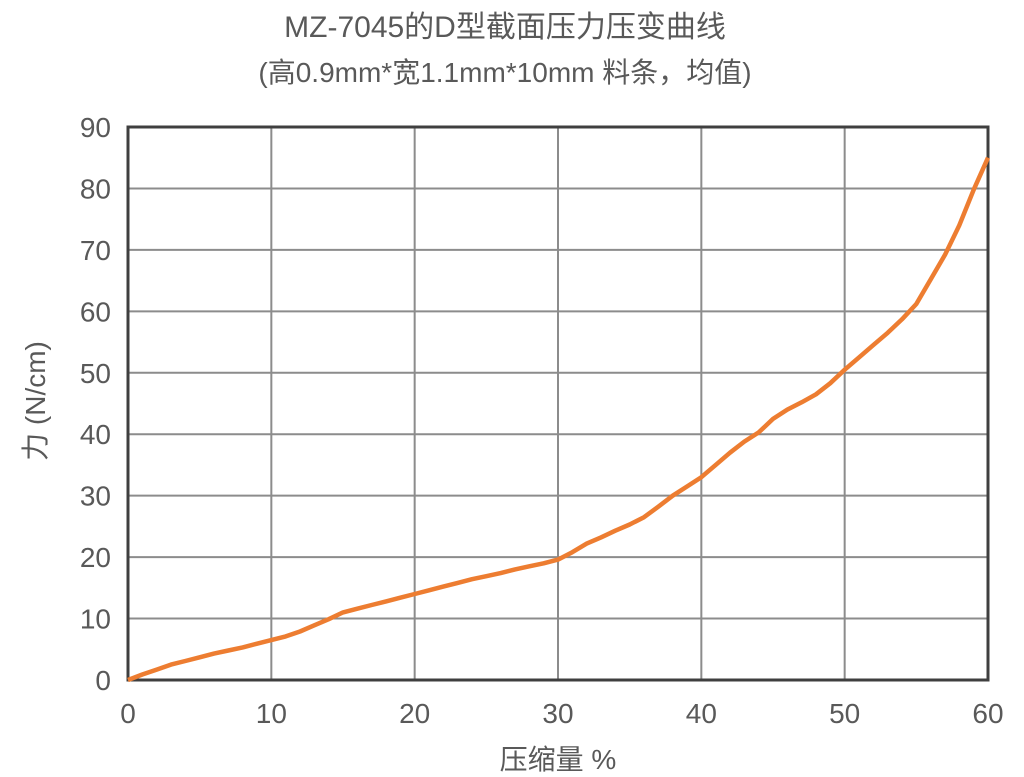 This screenshot has width=1024, height=777. Describe the element at coordinates (557, 713) in the screenshot. I see `x-tick-label: 30` at that location.